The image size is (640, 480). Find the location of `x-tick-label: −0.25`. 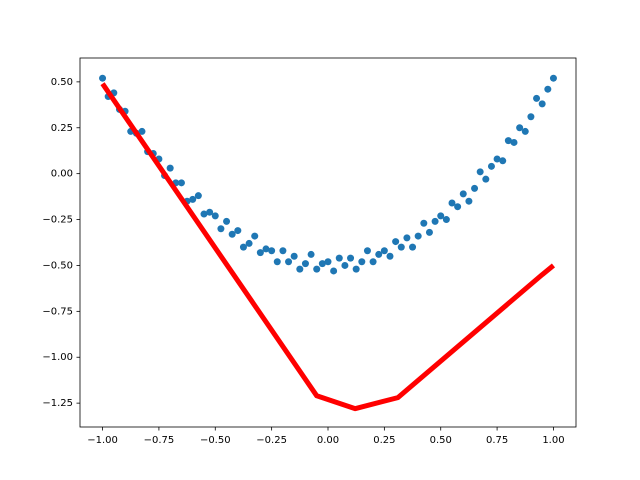

x-tick-label: −0.25 is located at coordinates (271, 440).